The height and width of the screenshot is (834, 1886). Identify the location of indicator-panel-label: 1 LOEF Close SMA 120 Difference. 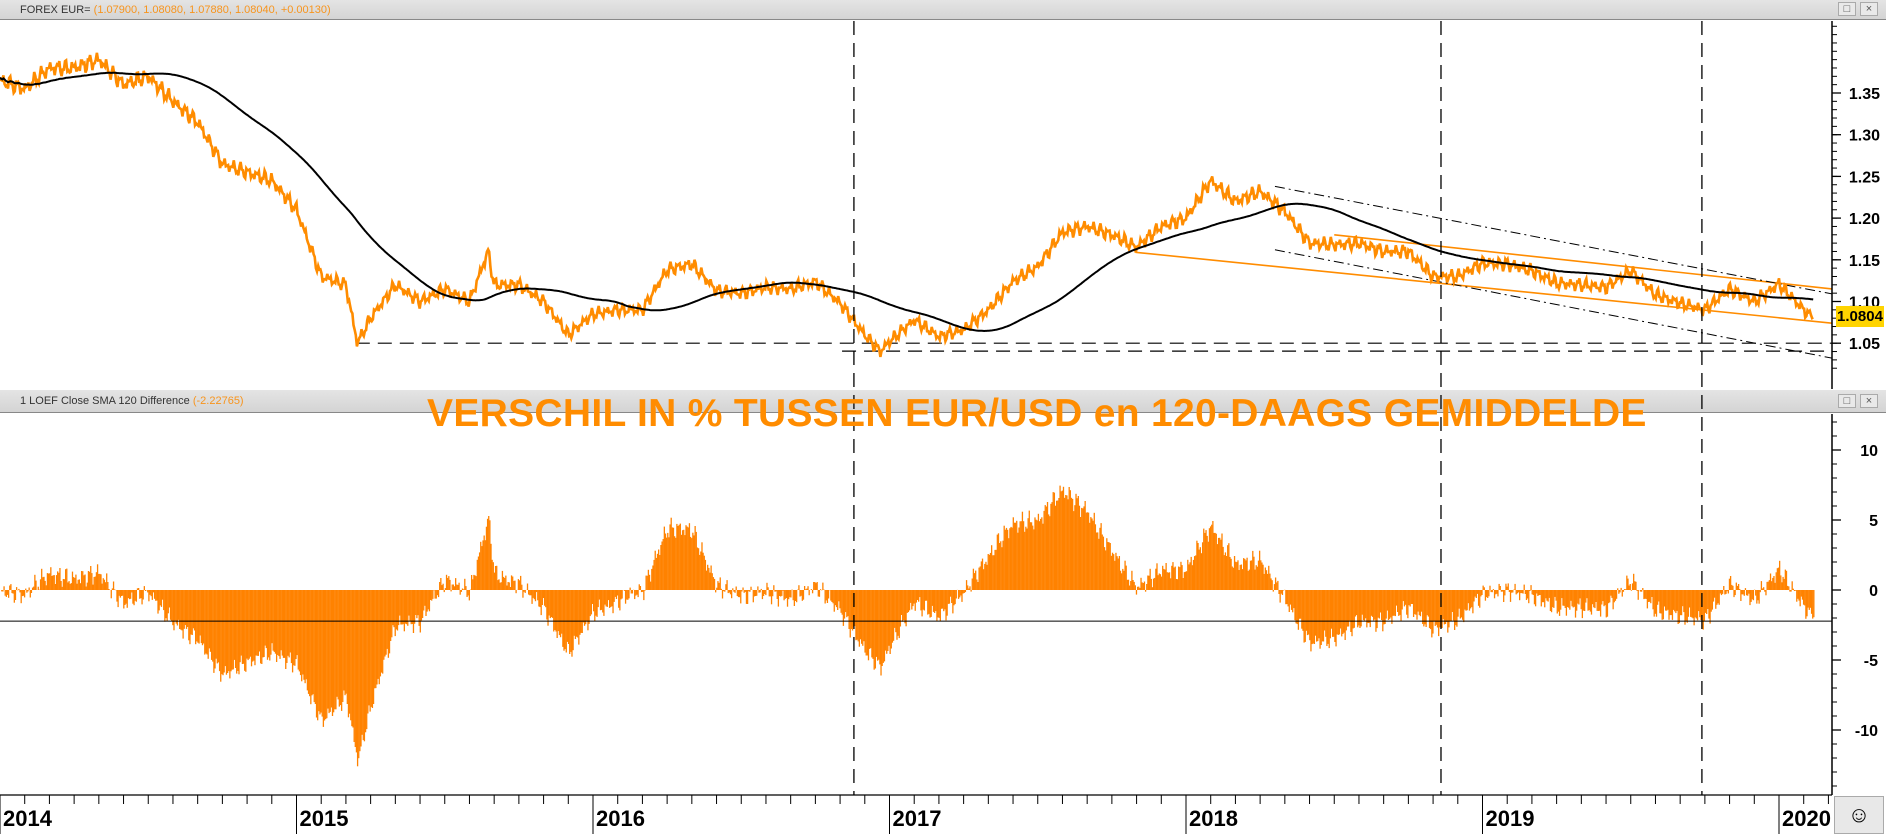
(105, 401).